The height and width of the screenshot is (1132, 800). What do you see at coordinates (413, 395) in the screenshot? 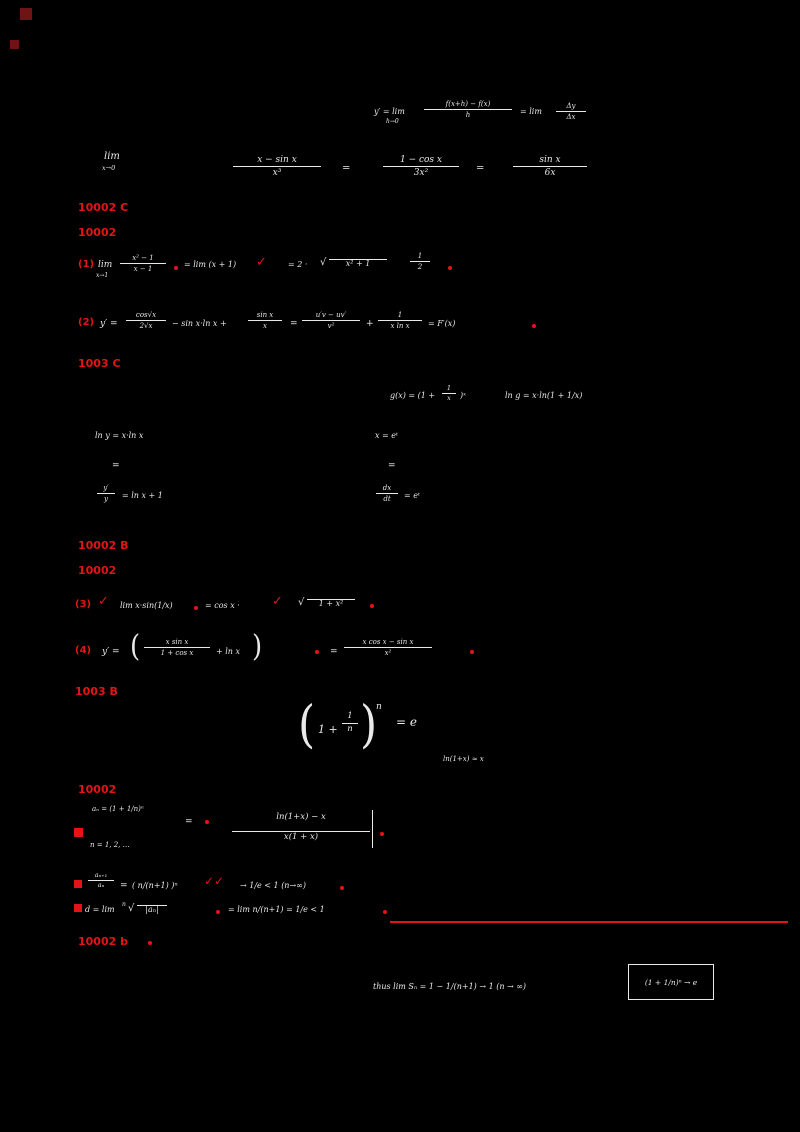
I see `math-fragment: g(x) = (1 +` at bounding box center [413, 395].